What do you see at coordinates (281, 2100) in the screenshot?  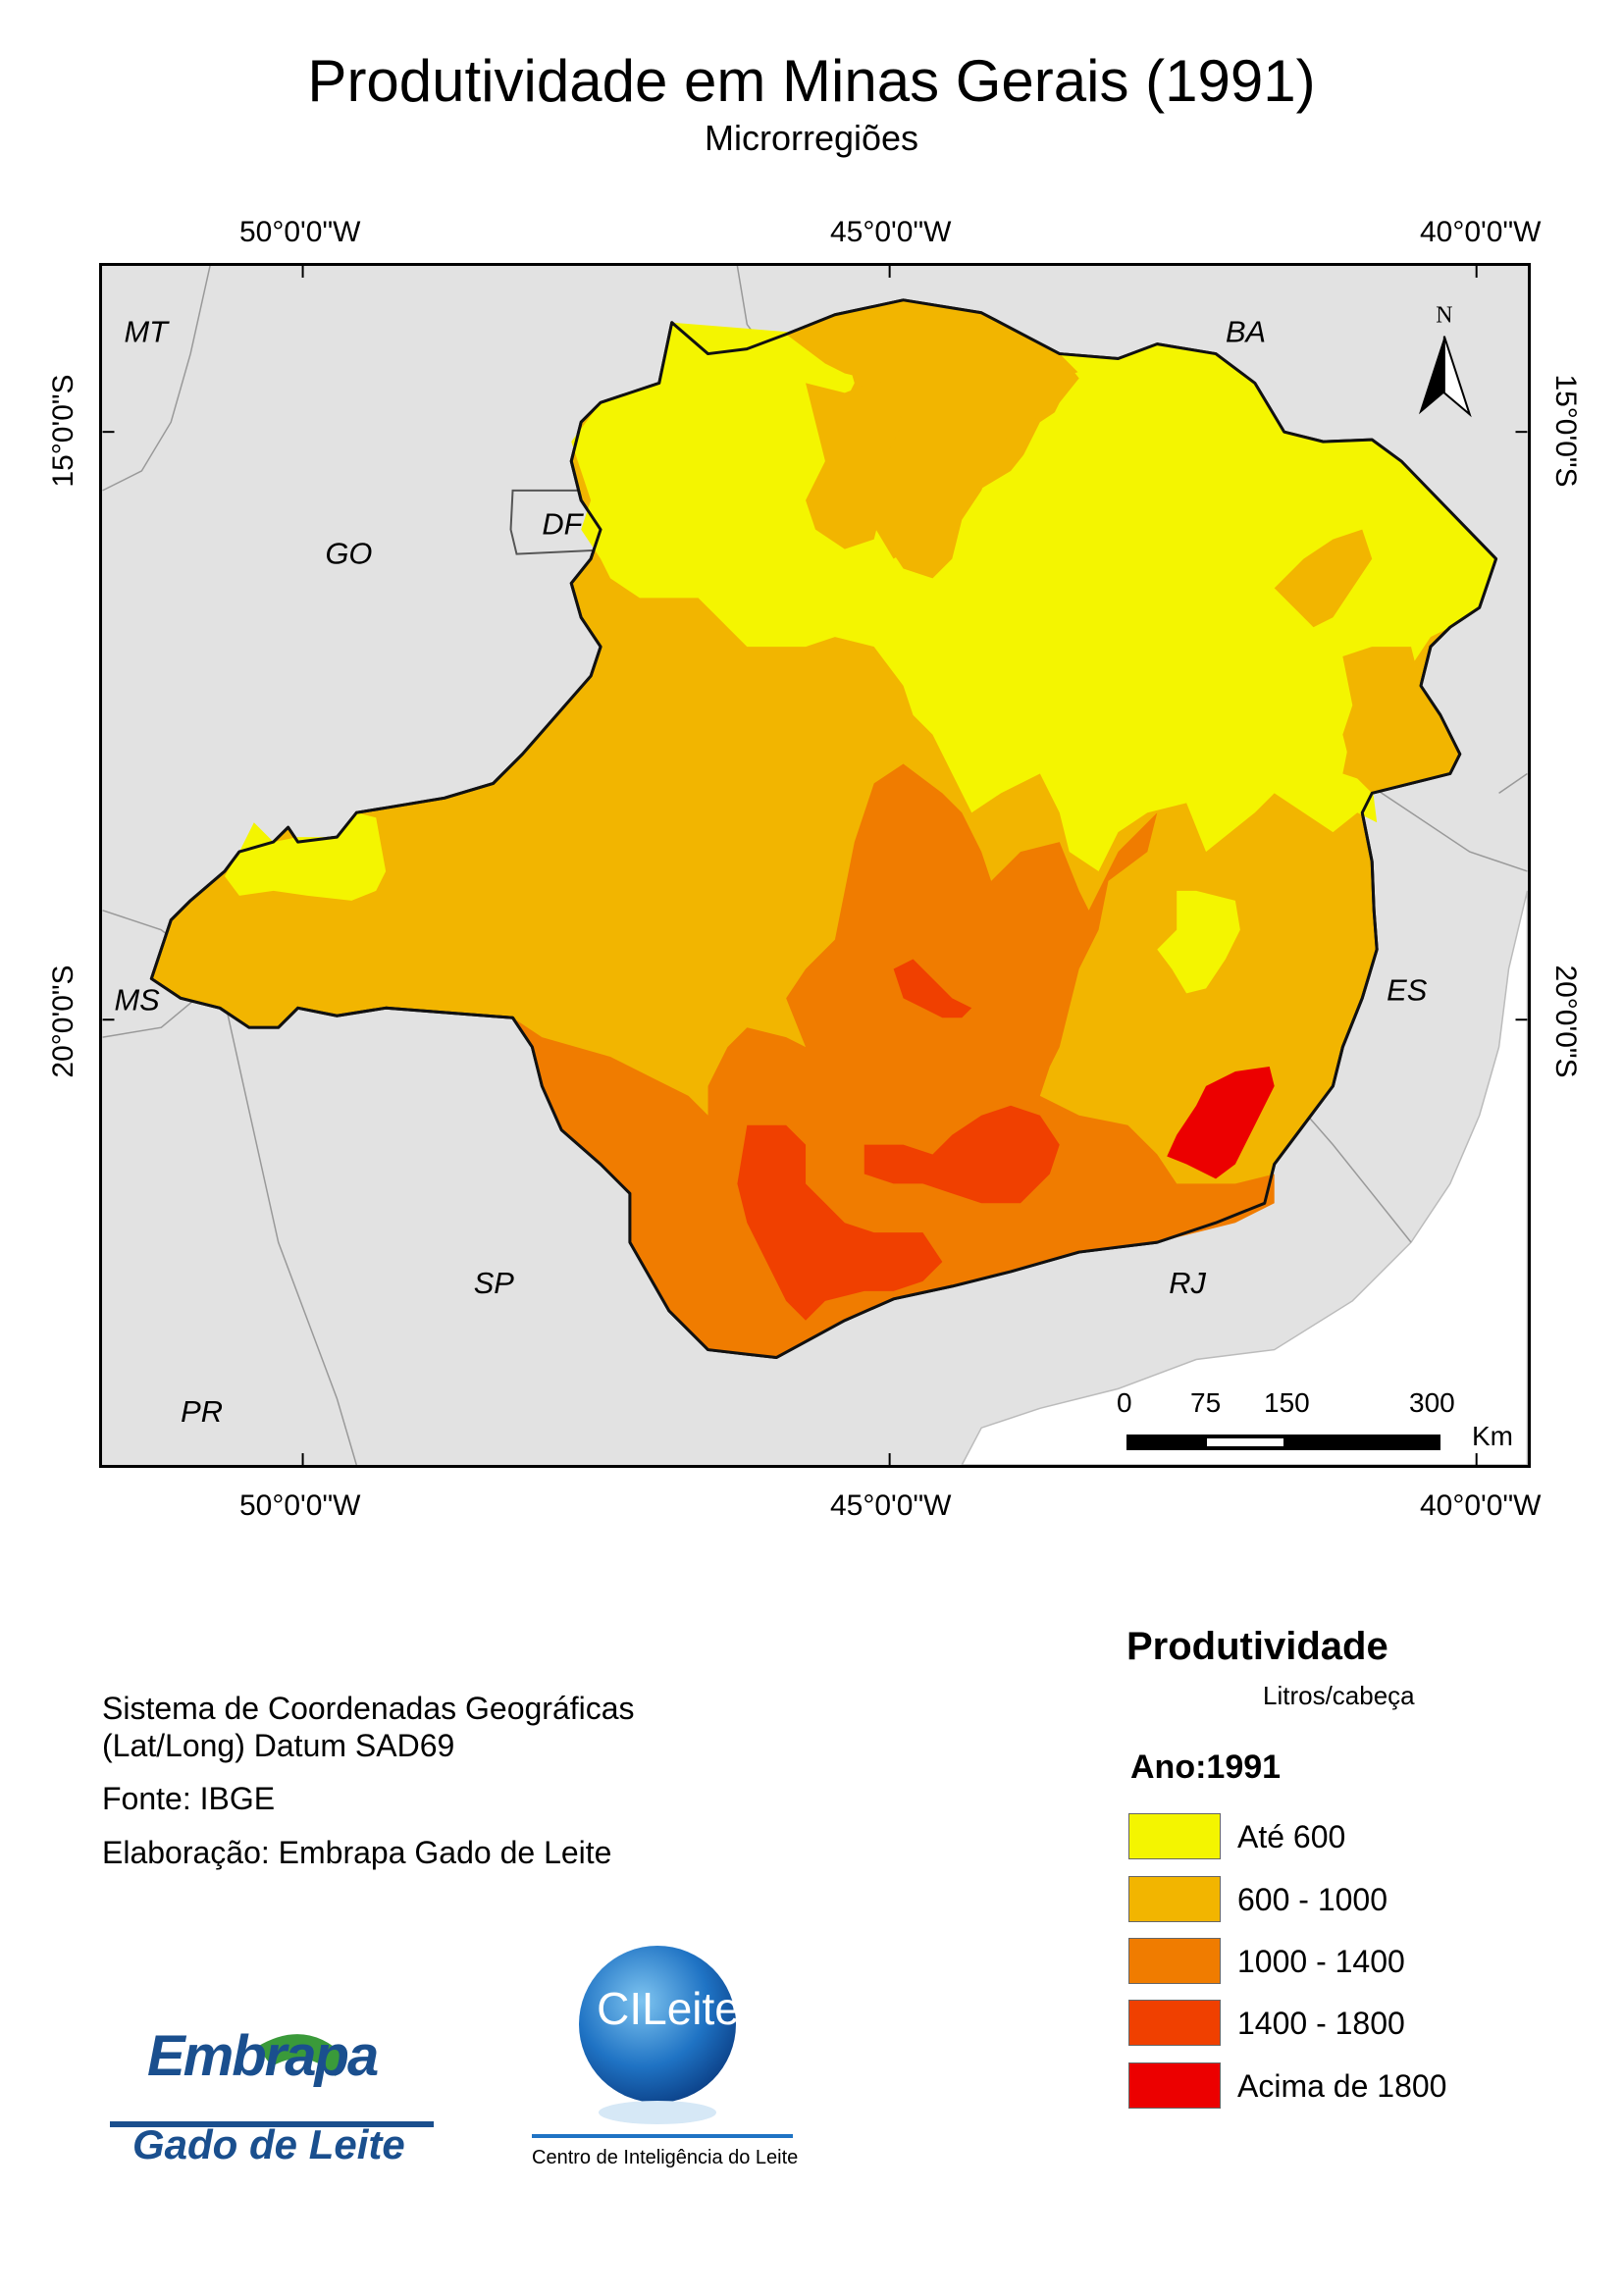 I see `embrapa-logo` at bounding box center [281, 2100].